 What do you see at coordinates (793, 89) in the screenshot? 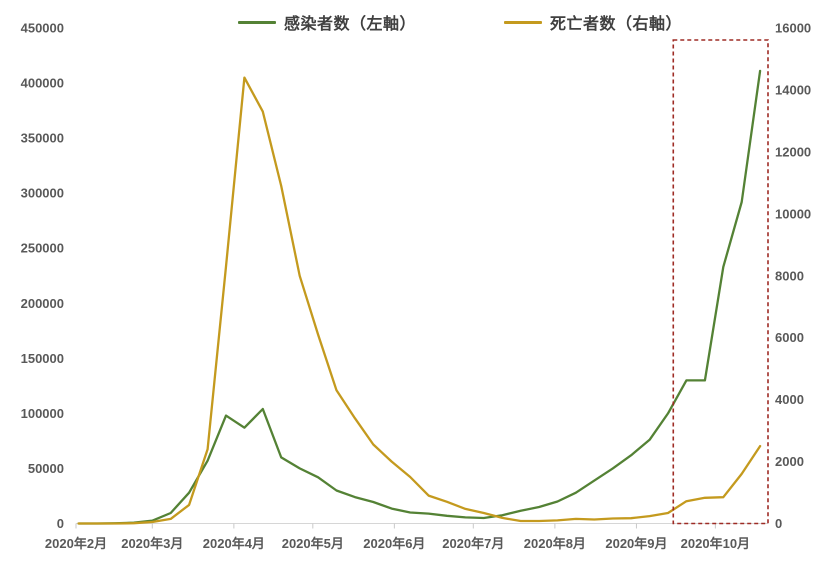
I see `right-axis-tick-label: 14000` at bounding box center [793, 89].